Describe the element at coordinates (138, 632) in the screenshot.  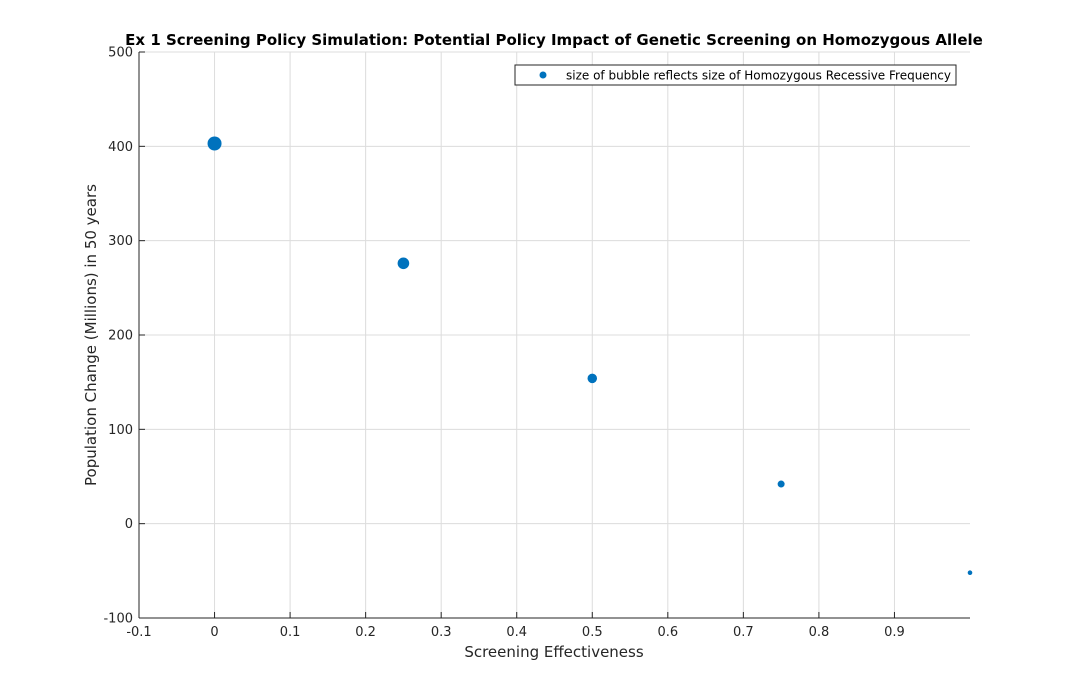
I see `x-tick-label: -0.1` at that location.